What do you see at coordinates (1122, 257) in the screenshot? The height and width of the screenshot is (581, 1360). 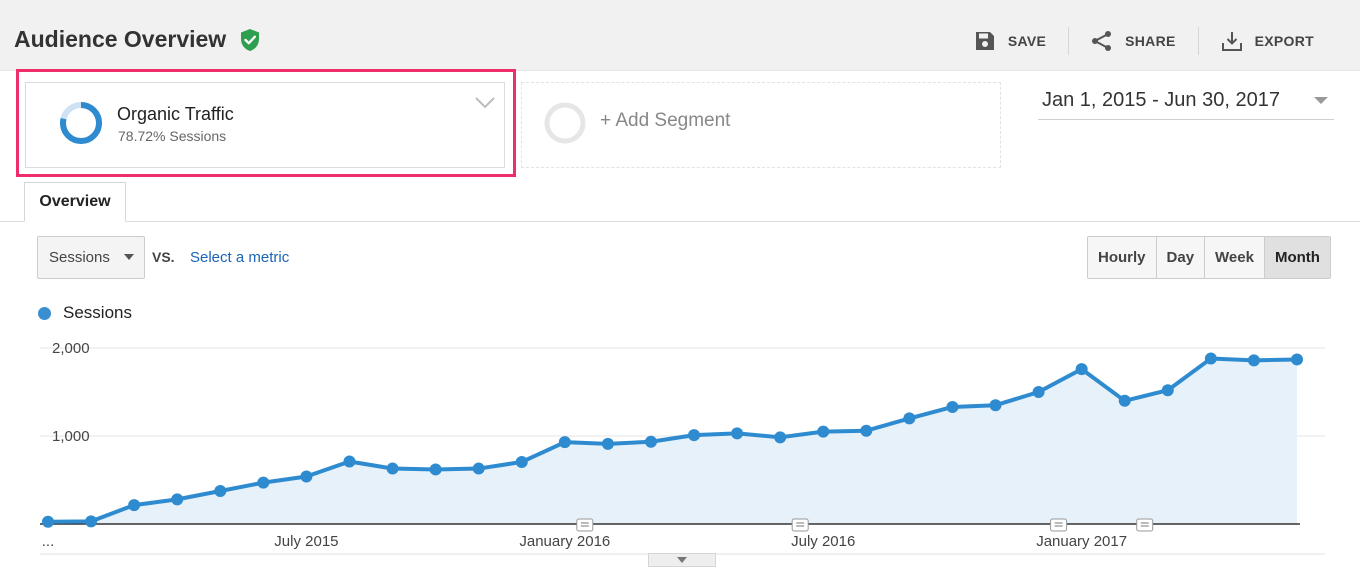 I see `hourly-button: Hourly` at bounding box center [1122, 257].